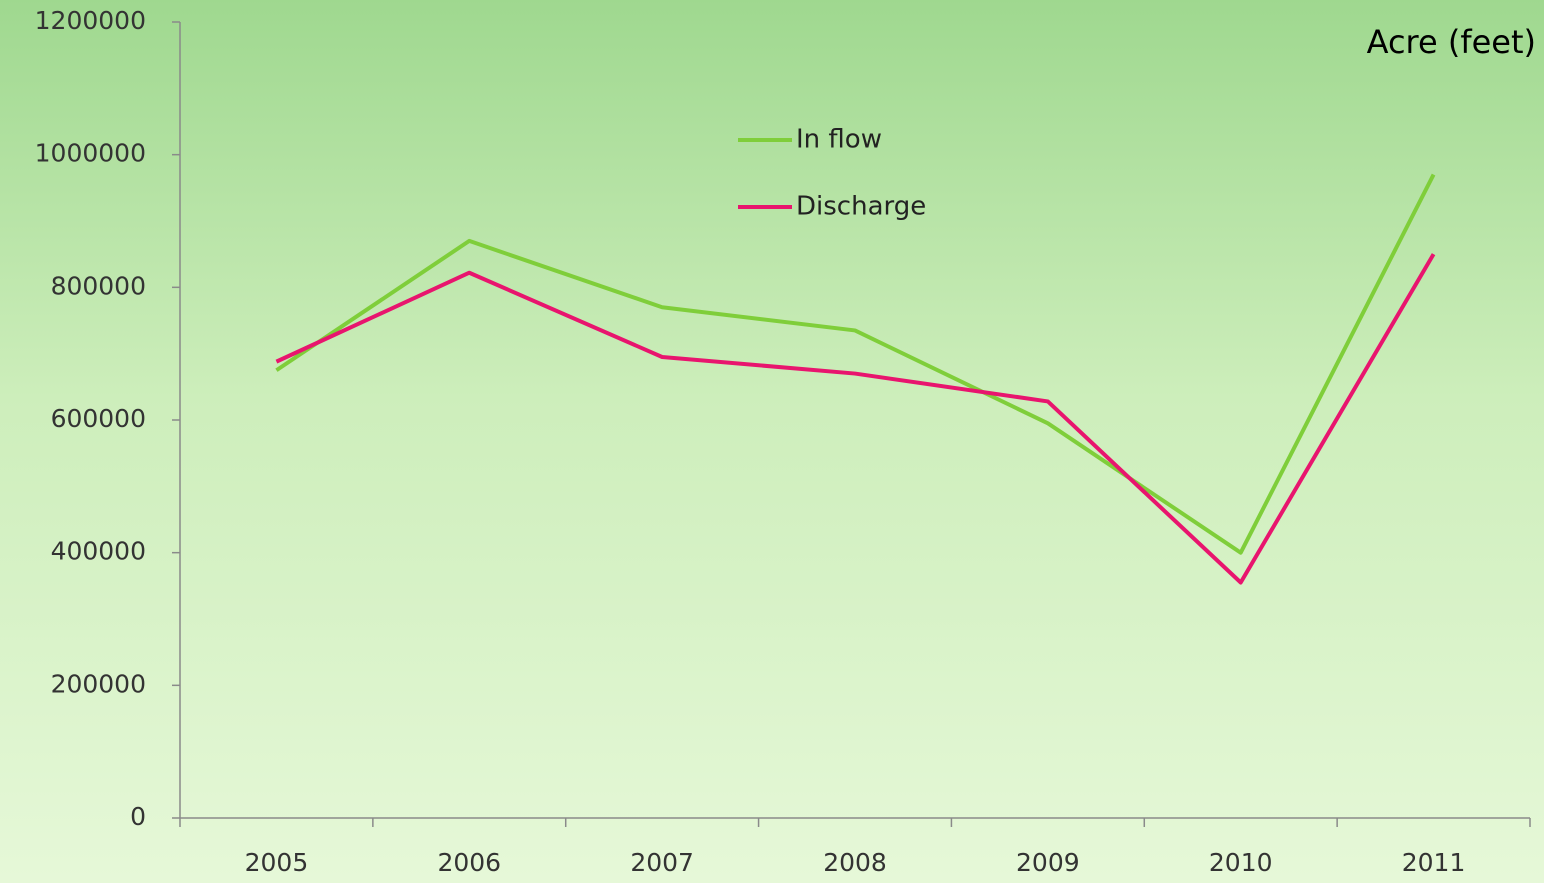 Image resolution: width=1544 pixels, height=883 pixels. Describe the element at coordinates (861, 207) in the screenshot. I see `legend-label: Discharge` at that location.